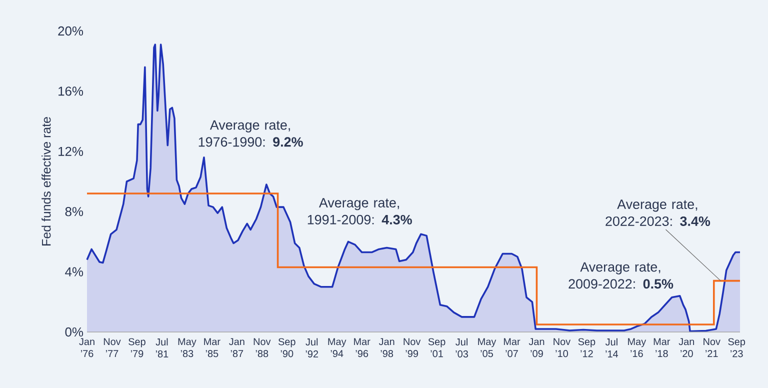 The image size is (768, 388). Describe the element at coordinates (386, 348) in the screenshot. I see `x-tick-label: Jan ’98` at that location.